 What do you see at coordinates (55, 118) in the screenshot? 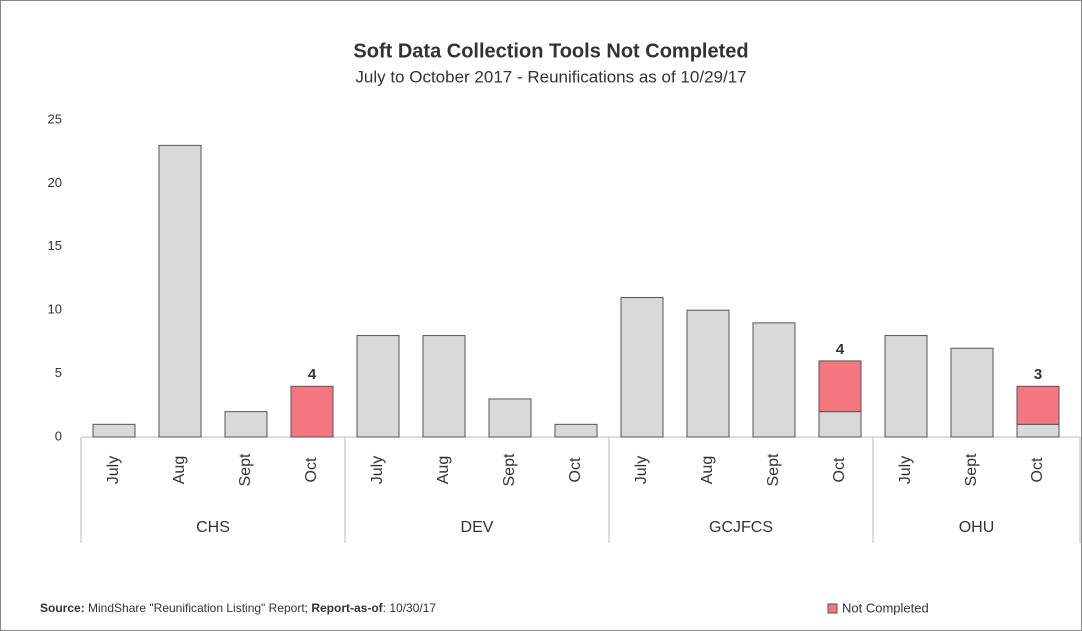
I see `y-tick-label: 25` at bounding box center [55, 118].